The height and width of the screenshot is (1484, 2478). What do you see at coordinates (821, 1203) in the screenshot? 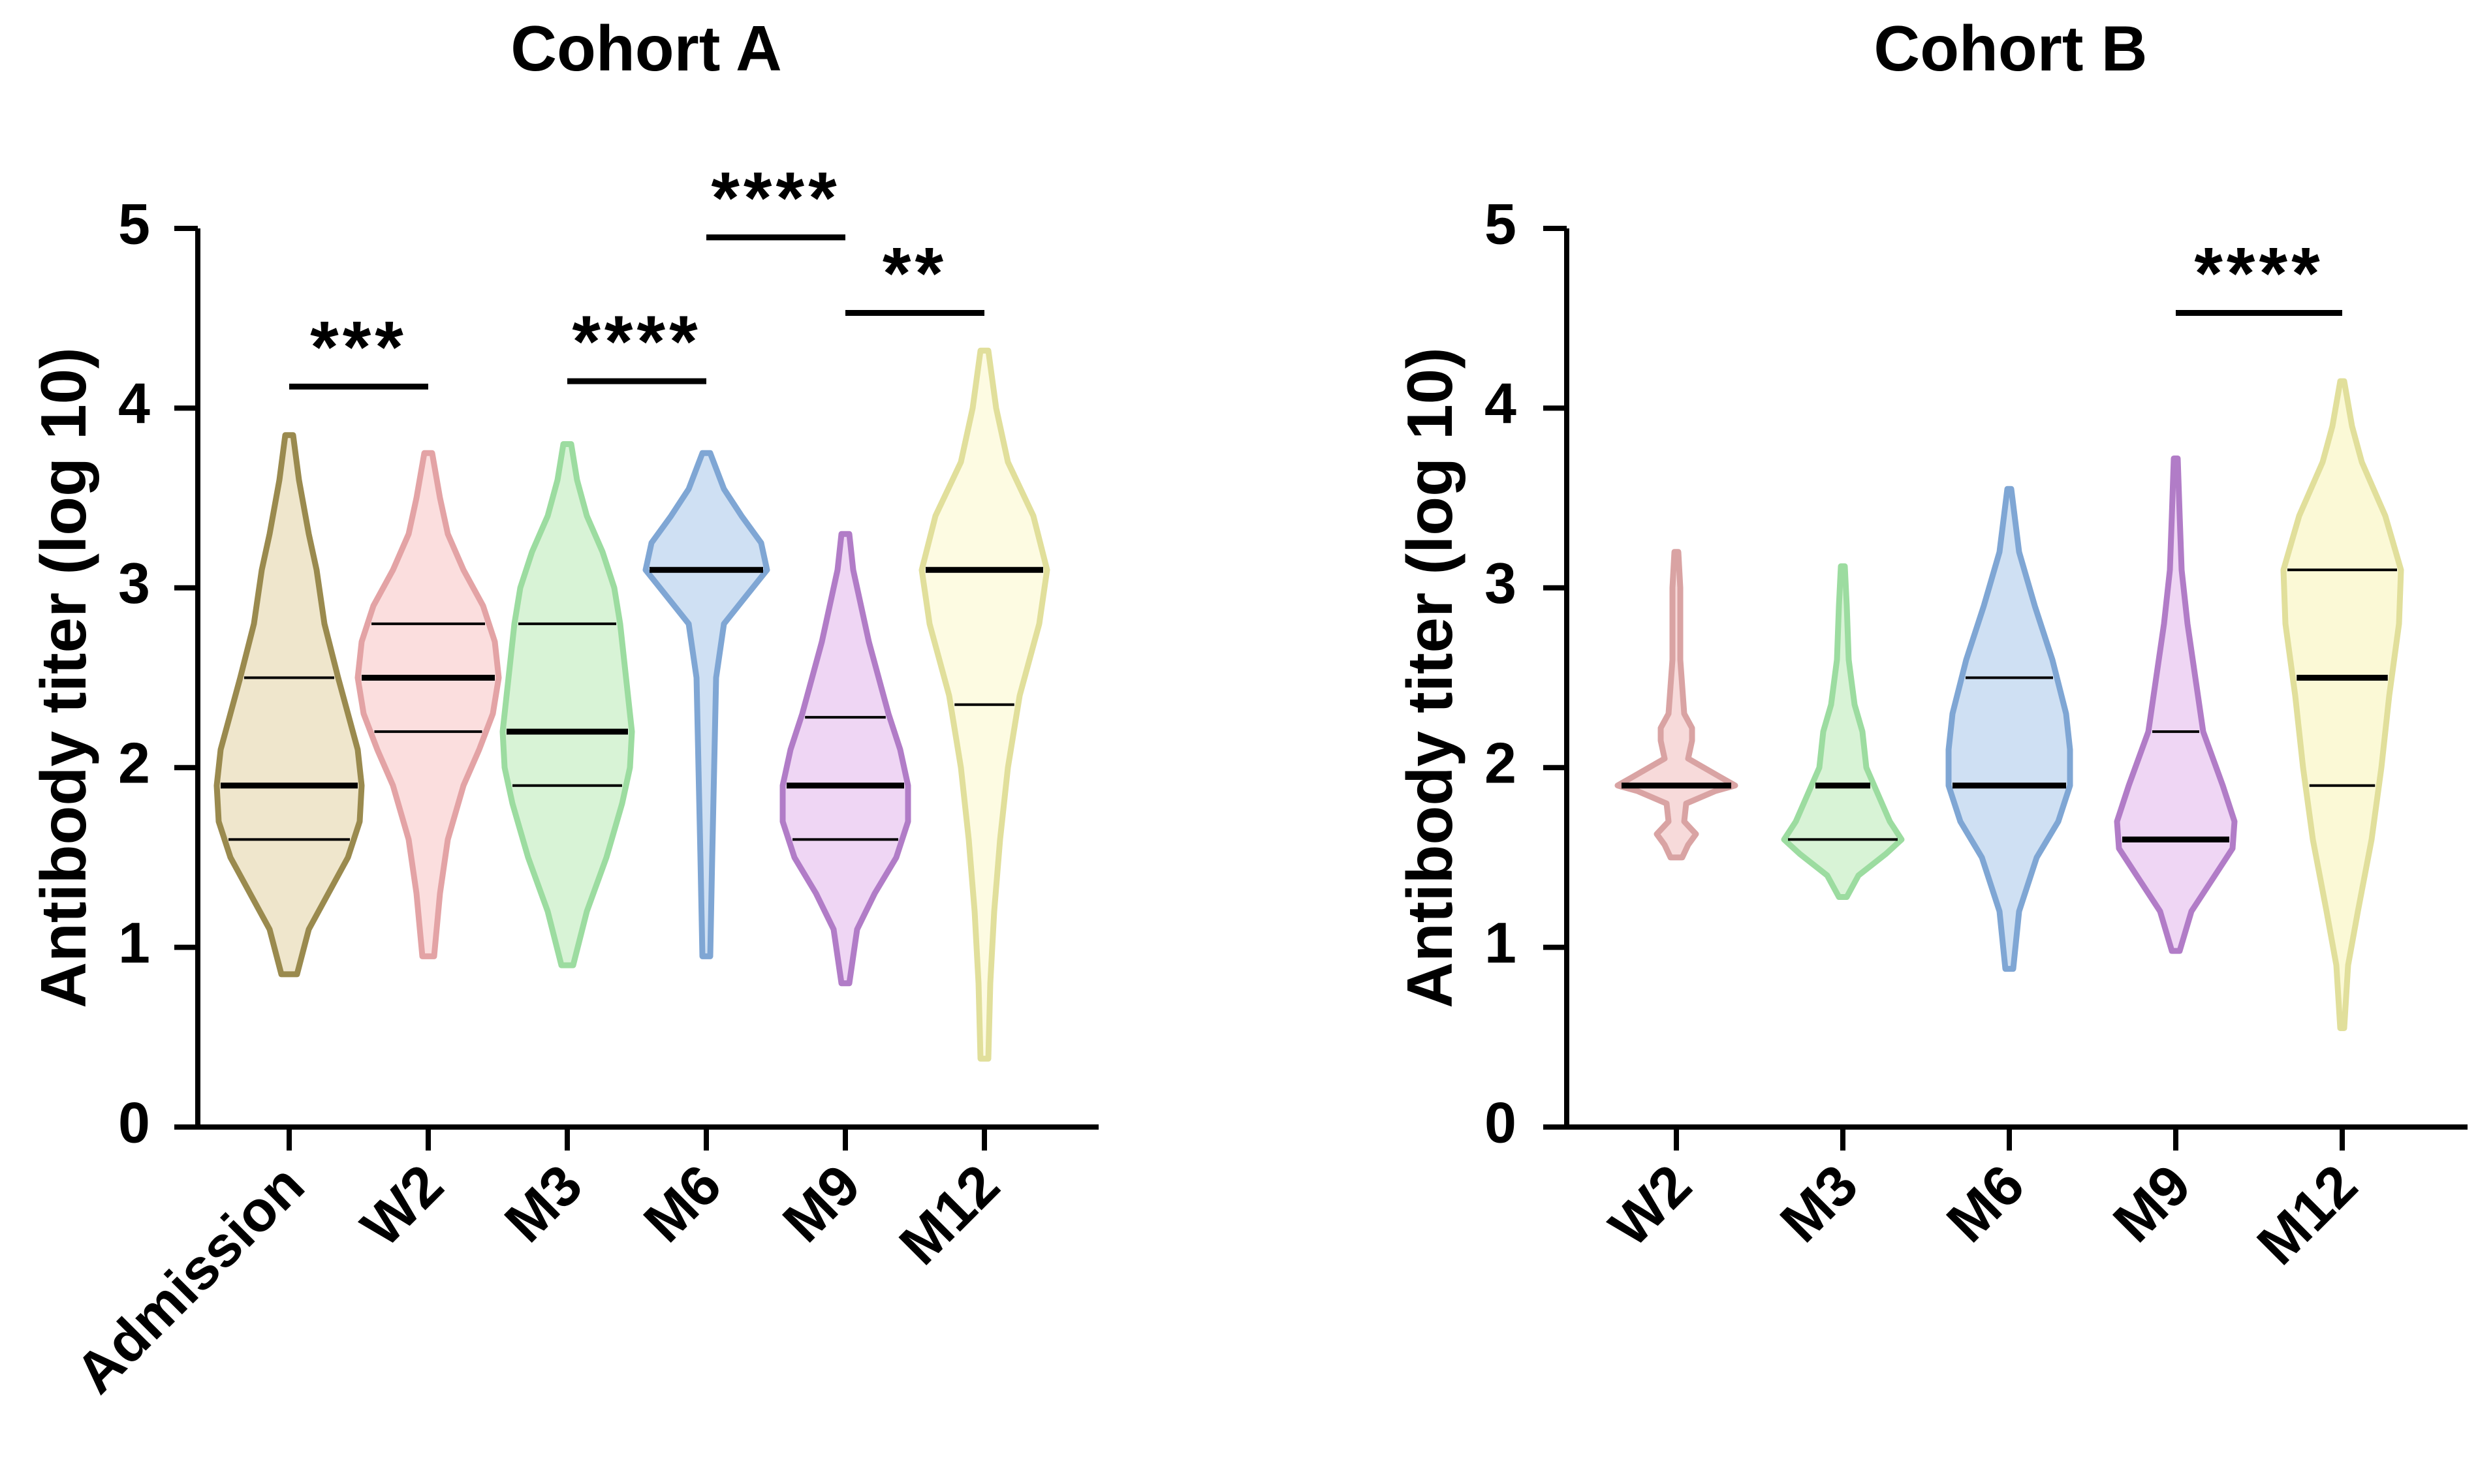
I see `cohort-a-x-tick-label: M9` at bounding box center [821, 1203].